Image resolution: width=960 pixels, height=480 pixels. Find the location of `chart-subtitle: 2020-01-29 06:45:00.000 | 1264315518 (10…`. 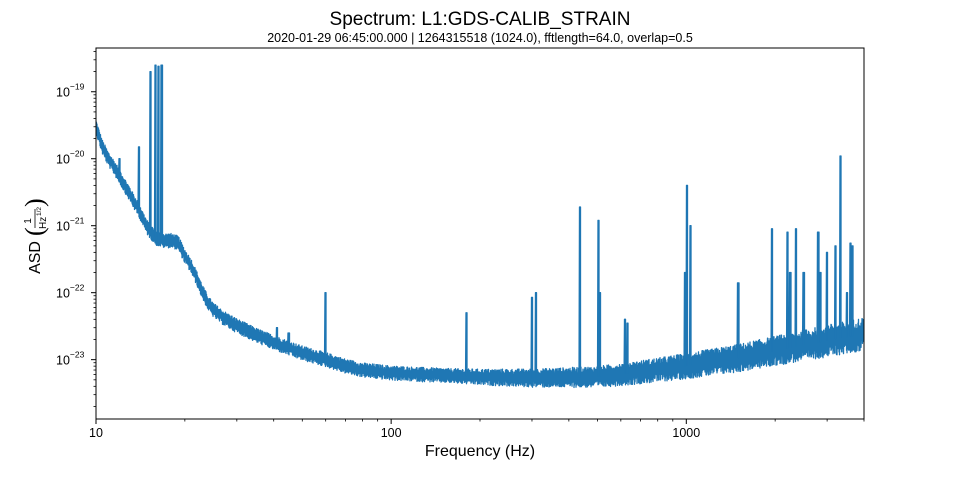

chart-subtitle: 2020-01-29 06:45:00.000 | 1264315518 (10… is located at coordinates (480, 38).